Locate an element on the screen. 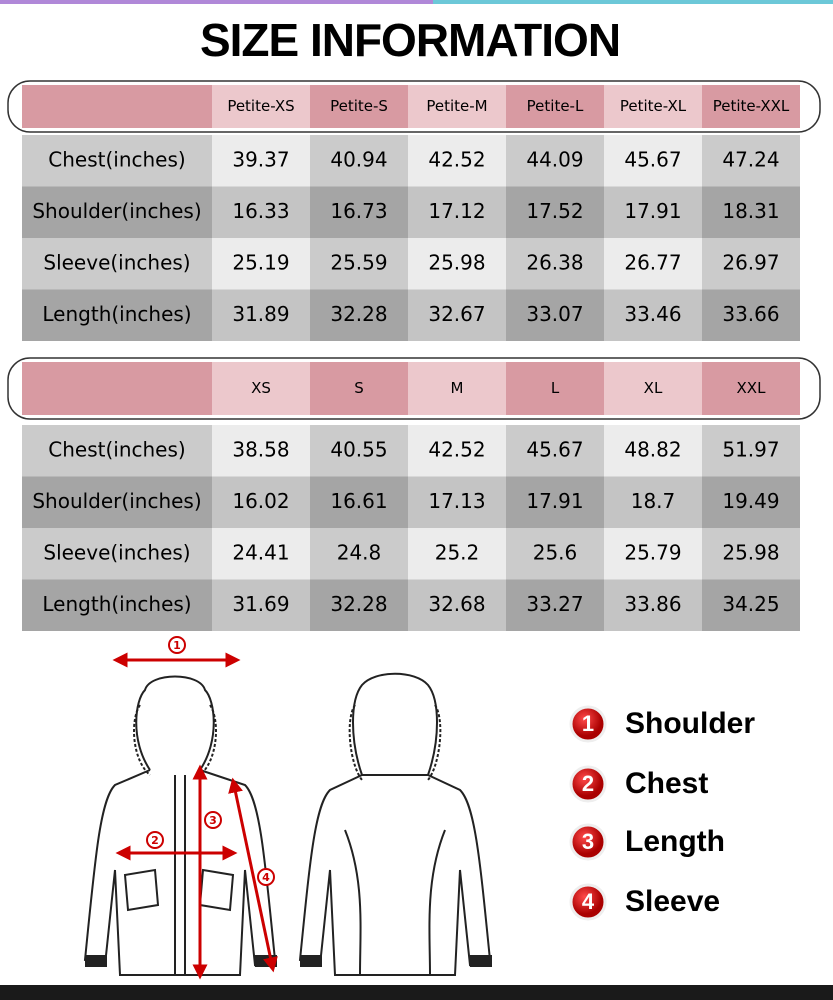  measurements: 1 2 3 4 is located at coordinates (195, 808).